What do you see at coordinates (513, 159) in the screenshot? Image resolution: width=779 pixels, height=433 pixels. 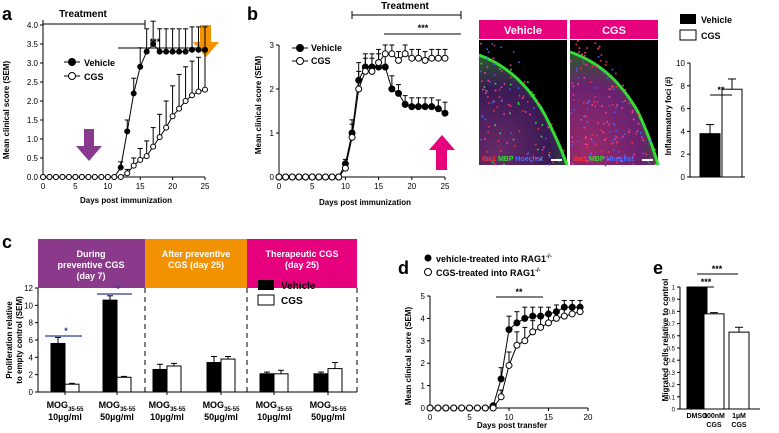 I see `micro-vehicle-stain-legend: Iba1 MBP Hoechst` at bounding box center [513, 159].